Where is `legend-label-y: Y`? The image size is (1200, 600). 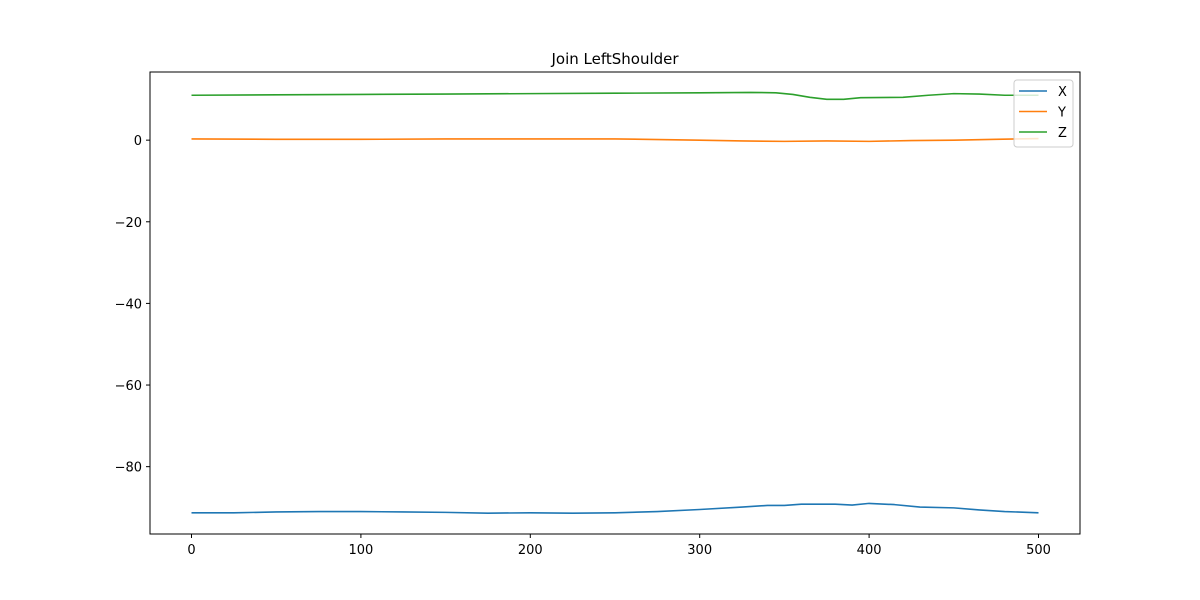
legend-label-y: Y is located at coordinates (1061, 113).